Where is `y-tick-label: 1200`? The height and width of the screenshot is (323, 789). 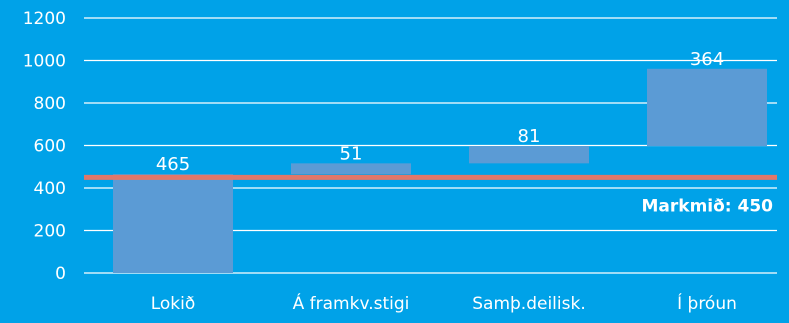
y-tick-label: 1200 is located at coordinates (44, 19).